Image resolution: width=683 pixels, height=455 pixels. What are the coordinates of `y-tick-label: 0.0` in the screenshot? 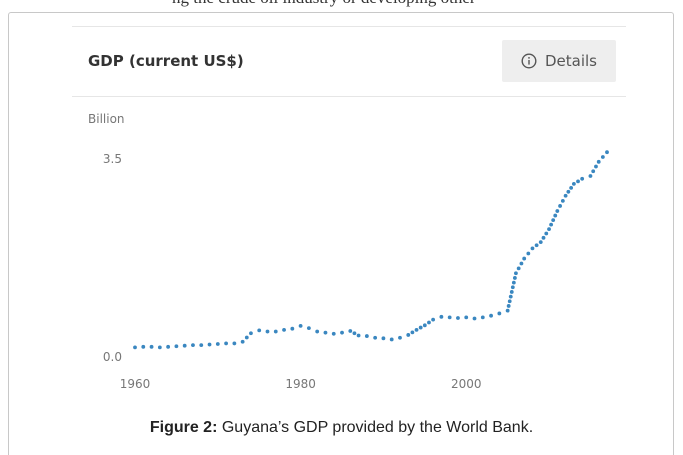 It's located at (112, 357).